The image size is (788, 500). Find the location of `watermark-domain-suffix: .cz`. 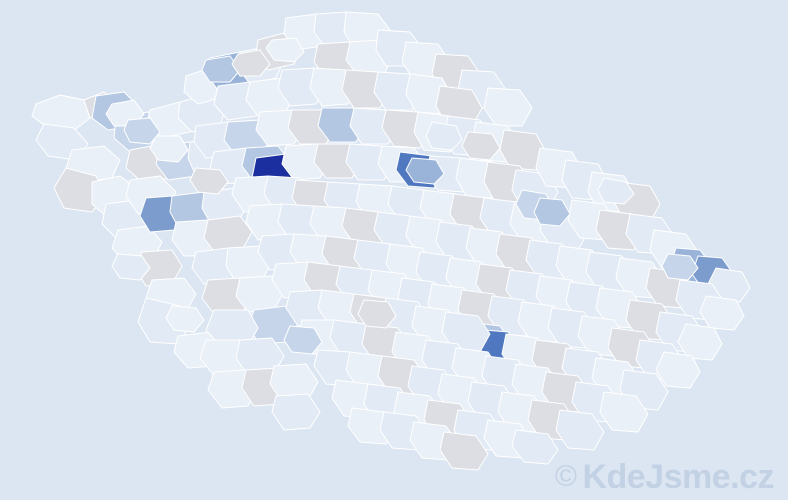

watermark-domain-suffix: .cz is located at coordinates (752, 477).